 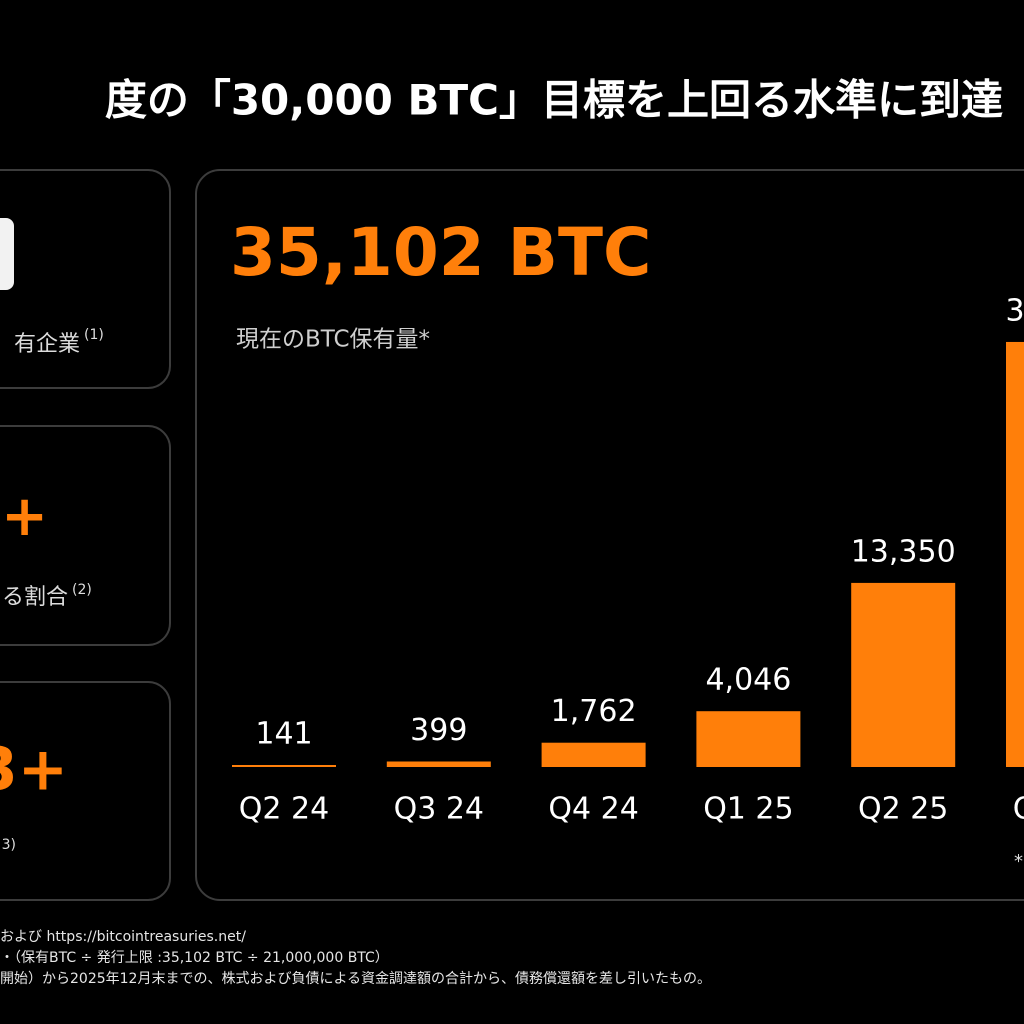 I want to click on x-tick-label: Q3 24, so click(x=439, y=809).